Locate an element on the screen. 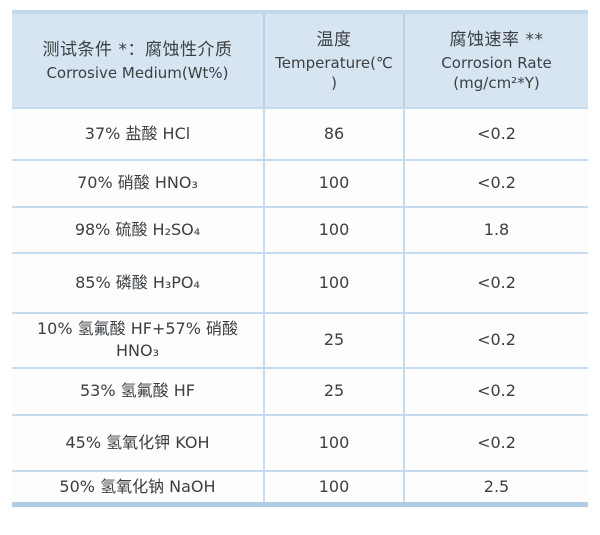 Image resolution: width=600 pixels, height=535 pixels. rate-cell: 2.5 is located at coordinates (495, 487).